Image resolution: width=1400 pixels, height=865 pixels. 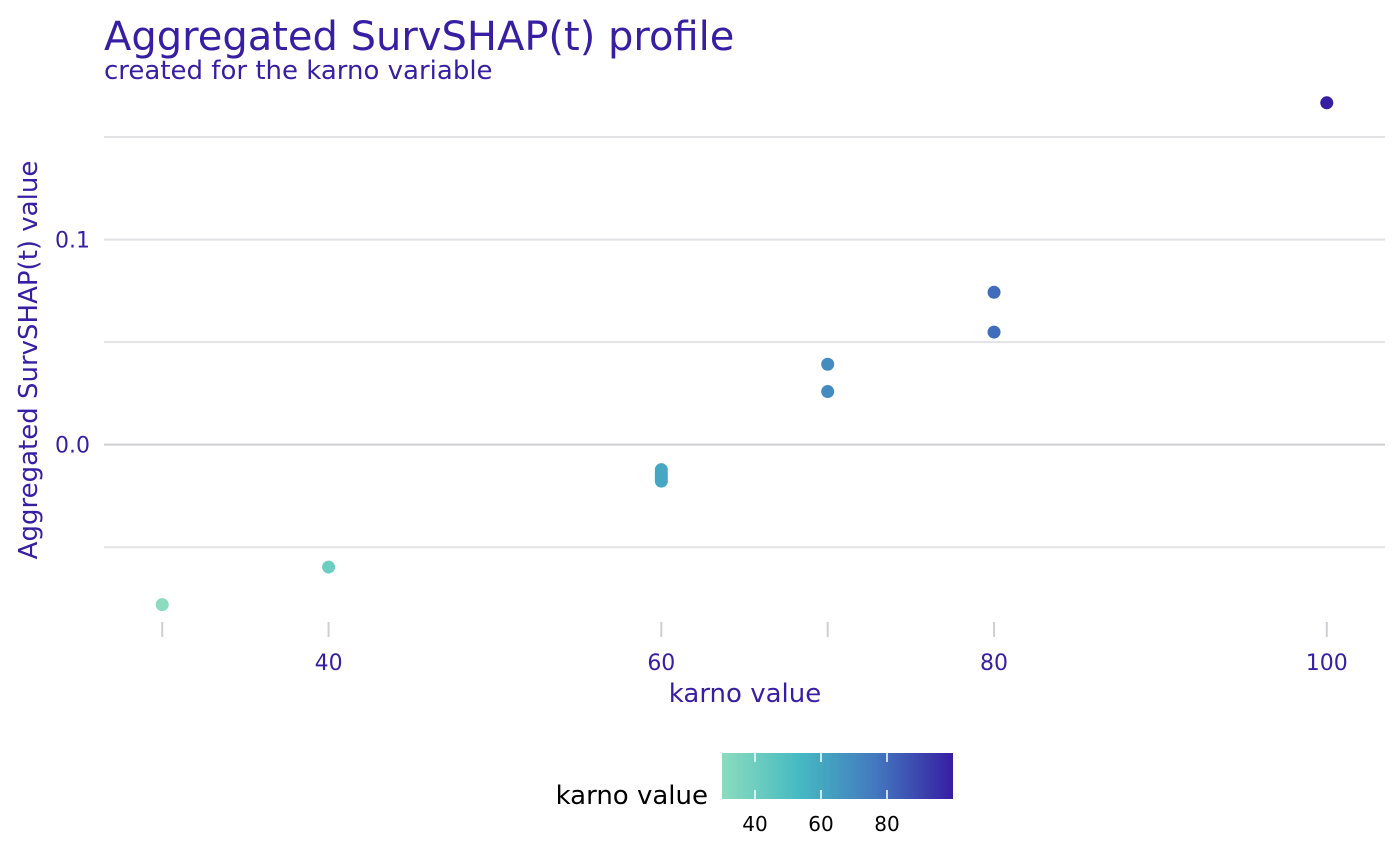 I want to click on x-tick-label: 60, so click(x=661, y=663).